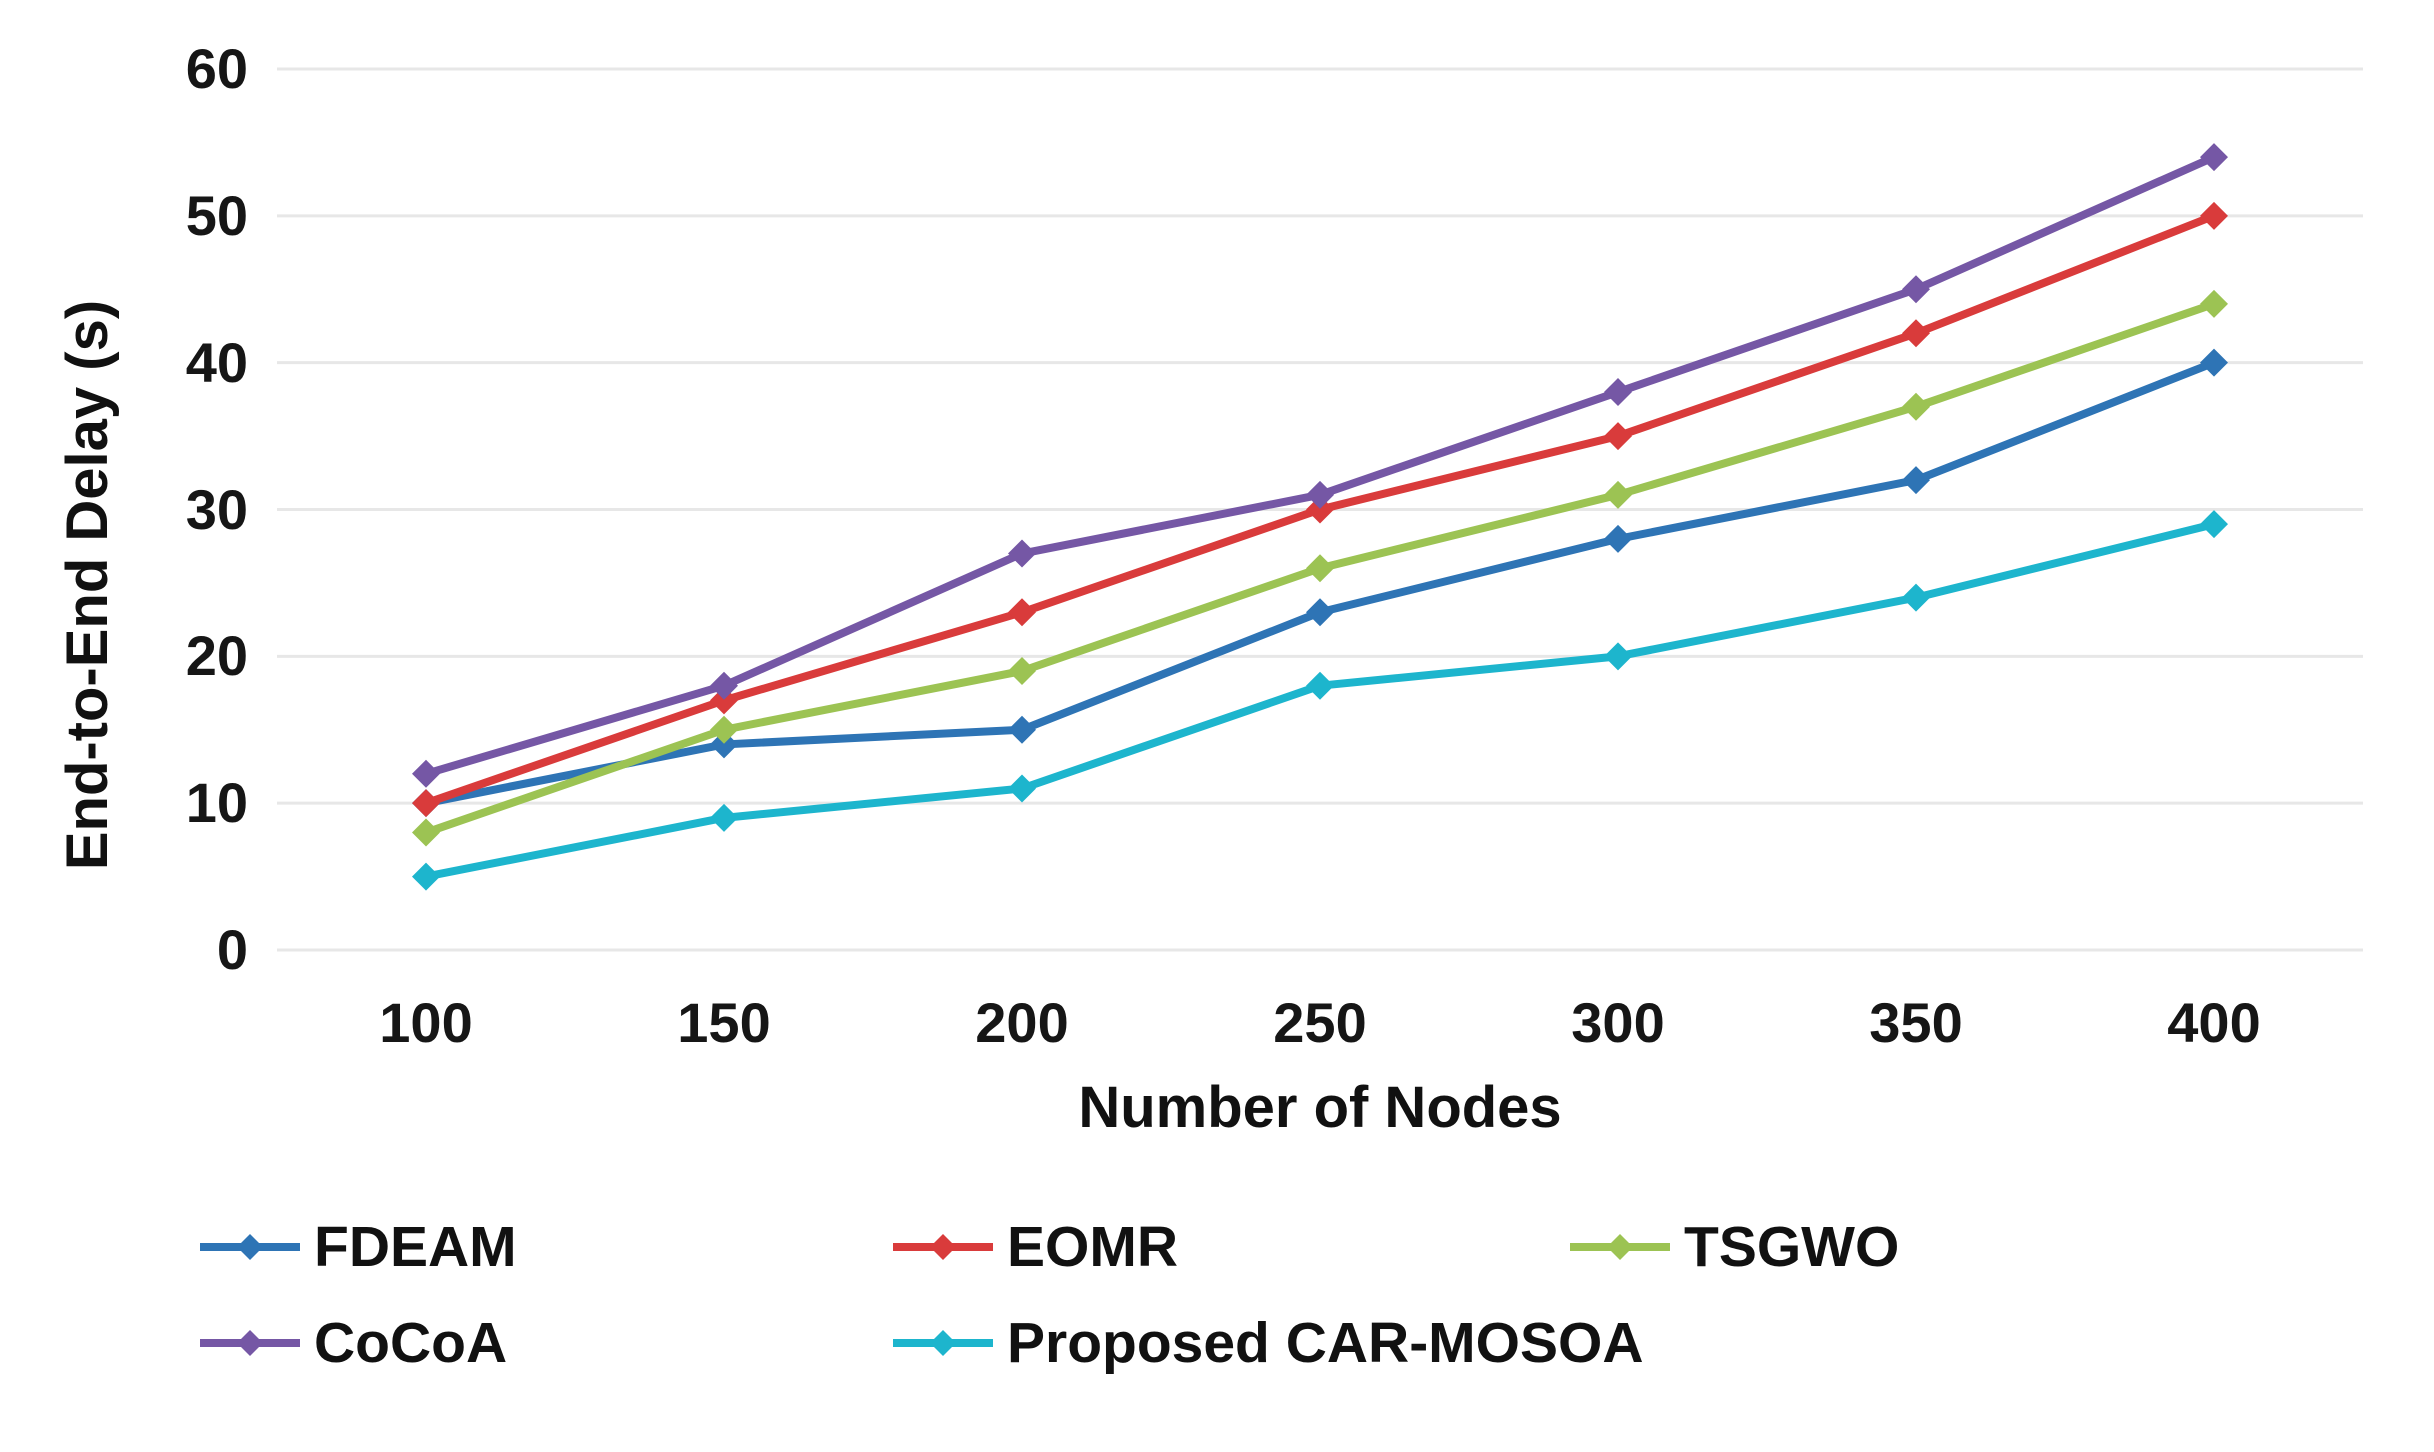  What do you see at coordinates (411, 1343) in the screenshot?
I see `legend-label-cocoa: CoCoA` at bounding box center [411, 1343].